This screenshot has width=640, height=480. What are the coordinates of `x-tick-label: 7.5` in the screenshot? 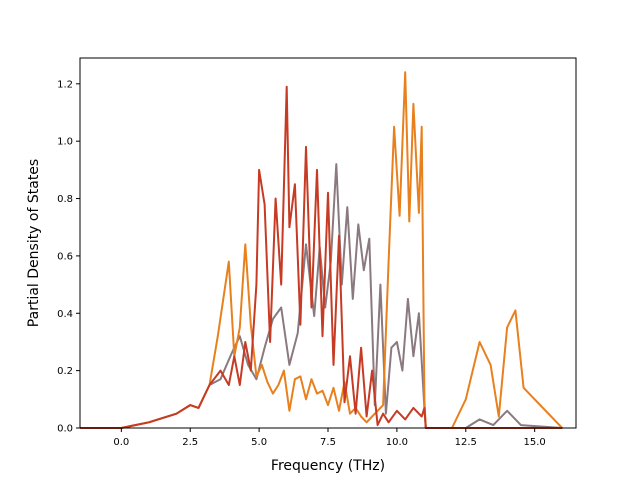 It's located at (328, 442).